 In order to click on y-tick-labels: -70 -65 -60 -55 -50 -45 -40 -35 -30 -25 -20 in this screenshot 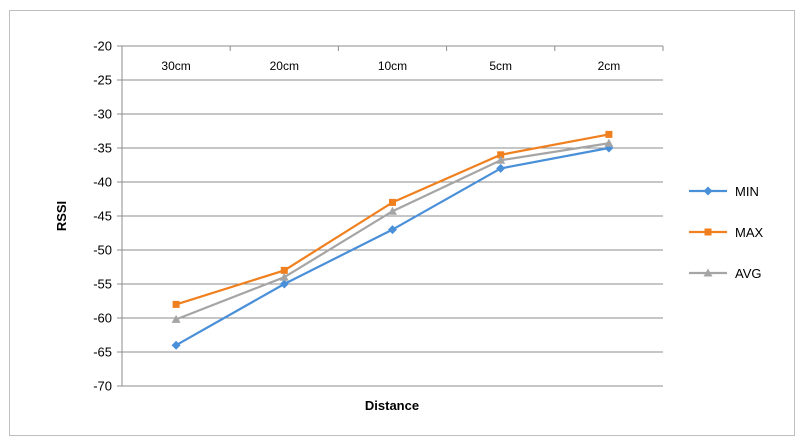, I will do `click(102, 216)`.